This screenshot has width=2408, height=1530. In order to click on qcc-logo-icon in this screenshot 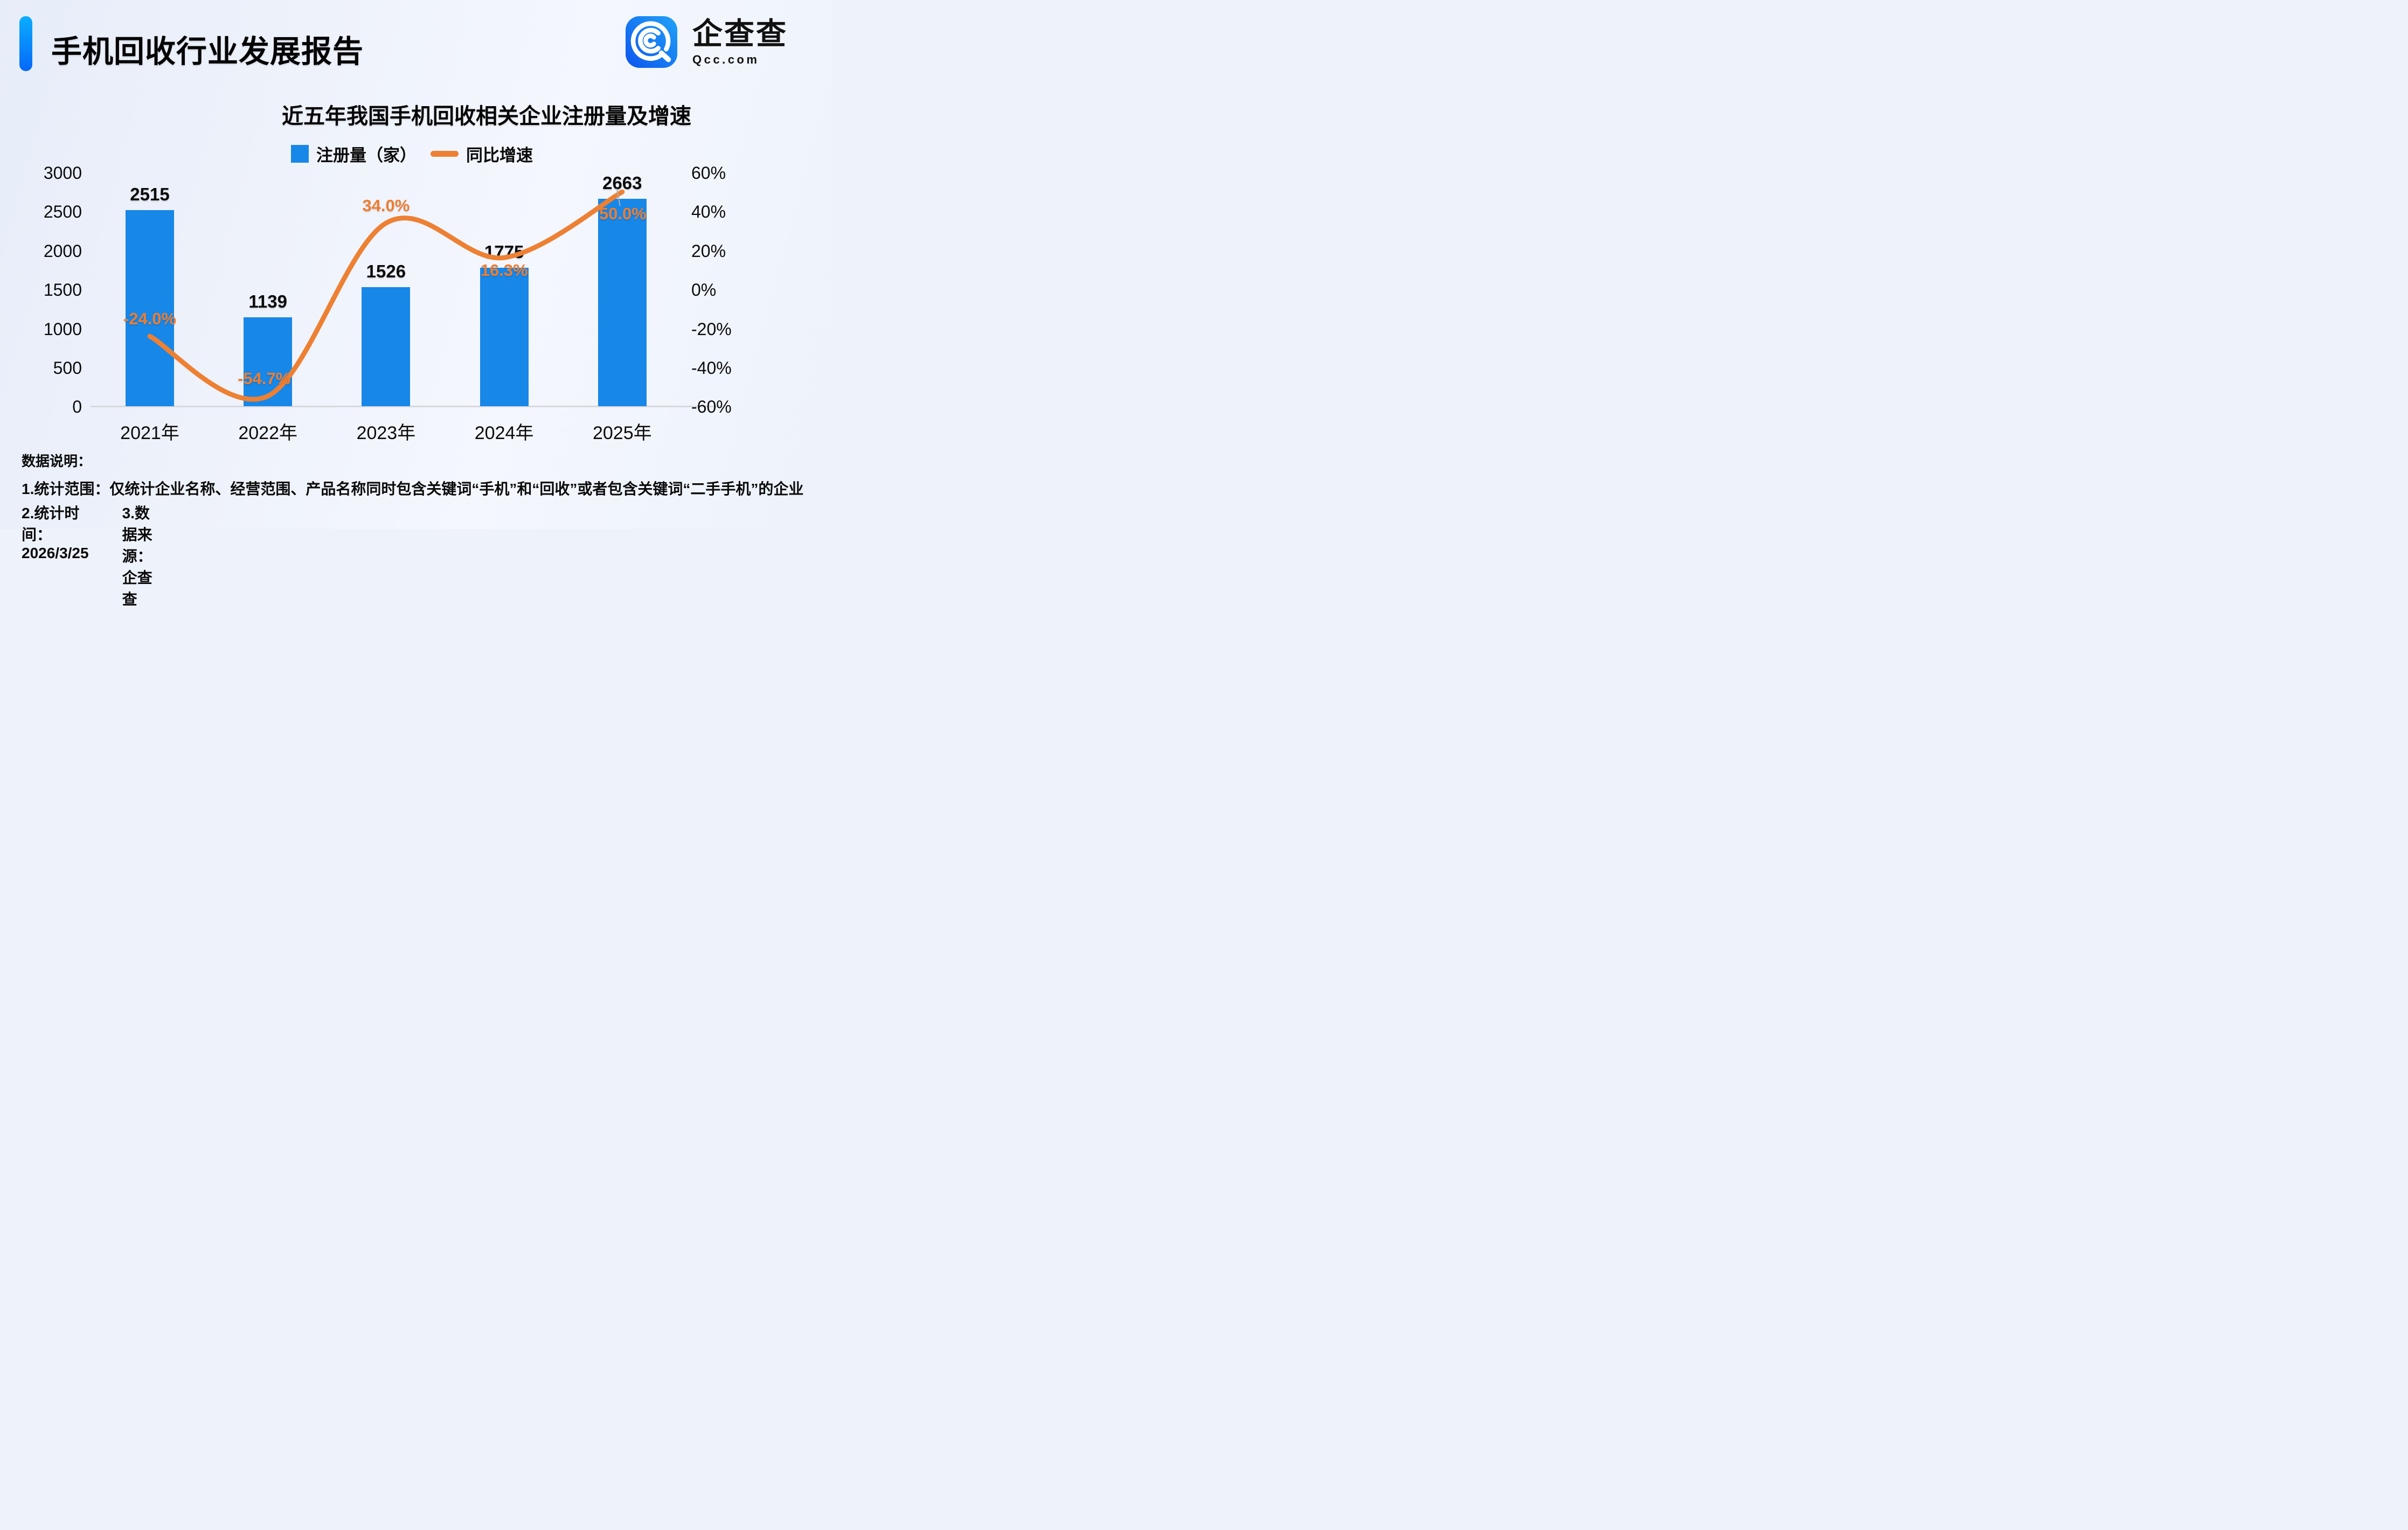, I will do `click(651, 42)`.